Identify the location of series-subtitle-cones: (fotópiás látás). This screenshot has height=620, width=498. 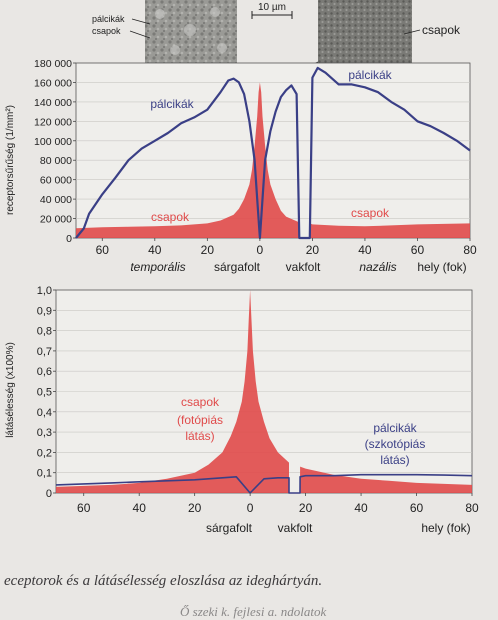
(200, 428).